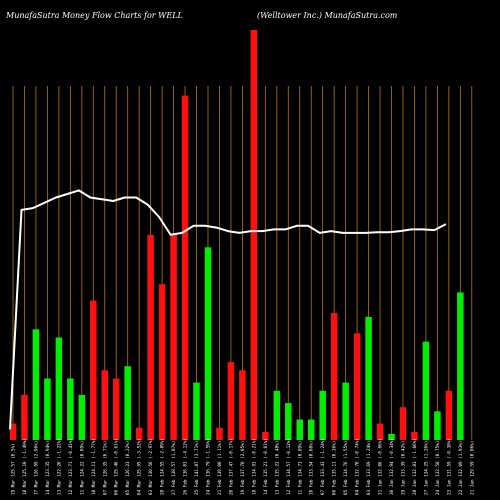  I want to click on x-tick-label: 24 Jan 132.58 (0.75%), so click(438, 468).